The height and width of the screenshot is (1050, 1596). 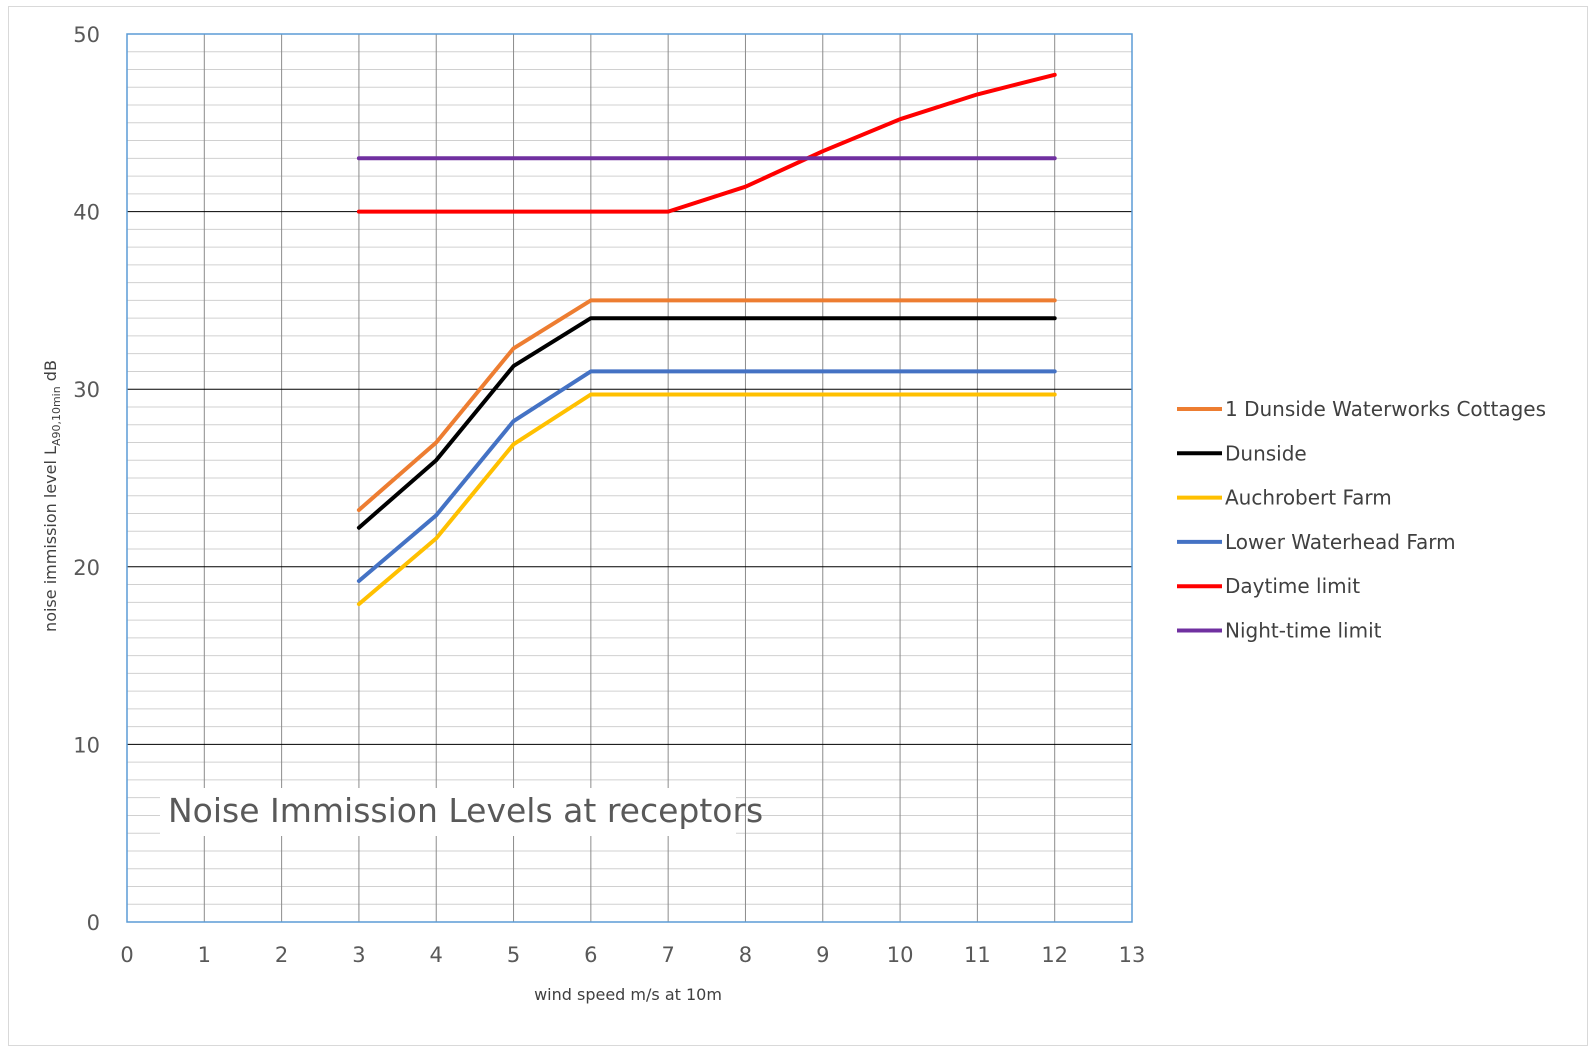 I want to click on annotation-background, so click(x=448, y=812).